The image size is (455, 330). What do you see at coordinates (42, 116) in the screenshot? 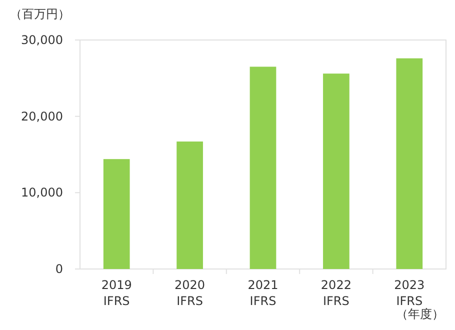
I see `y-tick-label: 20,000` at bounding box center [42, 116].